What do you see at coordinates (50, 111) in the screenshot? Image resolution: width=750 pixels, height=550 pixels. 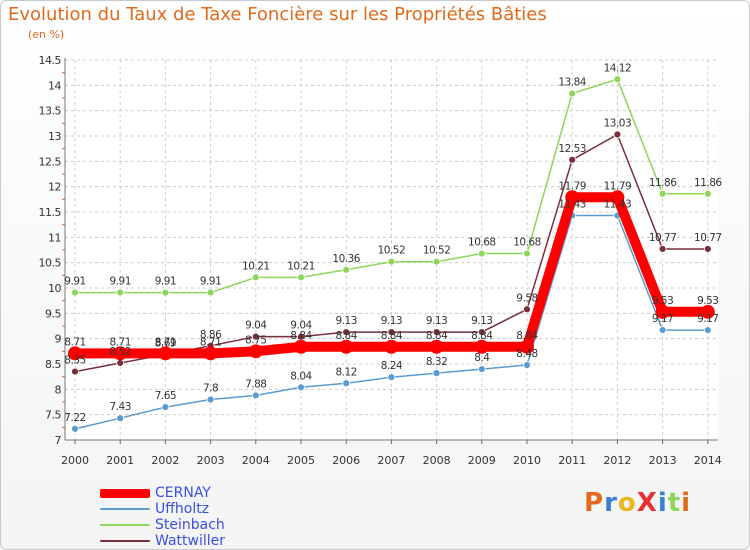 I see `y-tick-label: 13.5` at bounding box center [50, 111].